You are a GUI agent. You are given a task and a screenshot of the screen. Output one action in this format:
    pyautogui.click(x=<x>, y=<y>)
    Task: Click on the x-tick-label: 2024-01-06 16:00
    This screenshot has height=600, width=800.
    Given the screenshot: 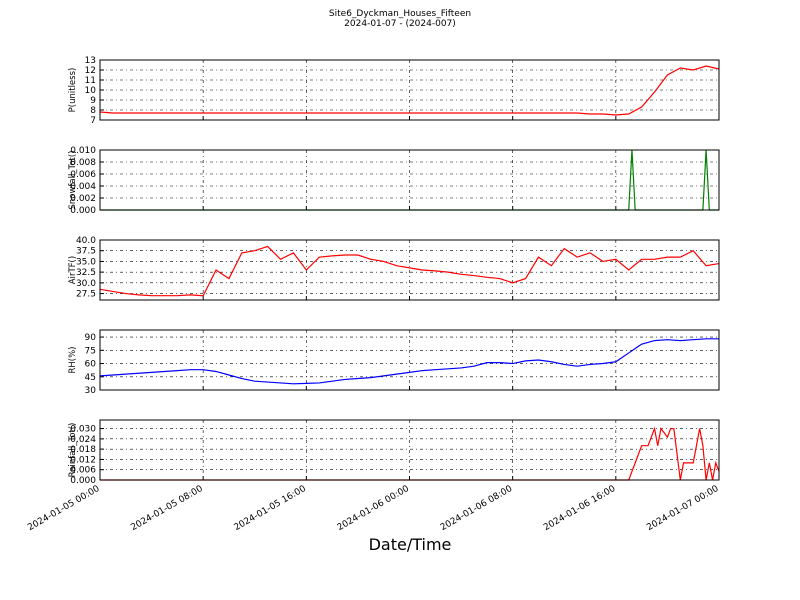 What is the action you would take?
    pyautogui.click(x=579, y=508)
    